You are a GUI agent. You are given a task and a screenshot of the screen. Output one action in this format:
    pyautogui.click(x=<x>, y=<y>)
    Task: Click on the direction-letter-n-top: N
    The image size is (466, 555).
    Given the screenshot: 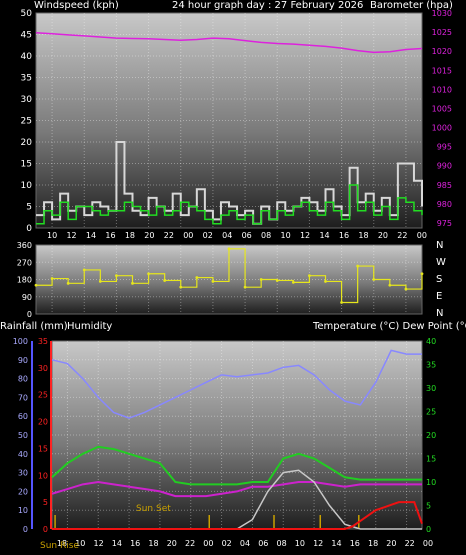 What is the action you would take?
    pyautogui.click(x=440, y=245)
    